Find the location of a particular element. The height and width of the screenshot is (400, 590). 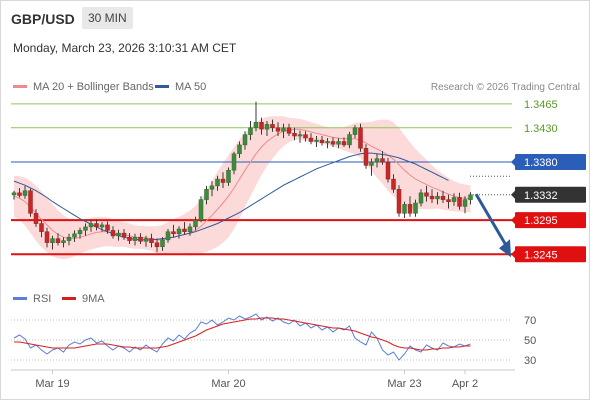

forecast-arrow-head is located at coordinates (505, 248).